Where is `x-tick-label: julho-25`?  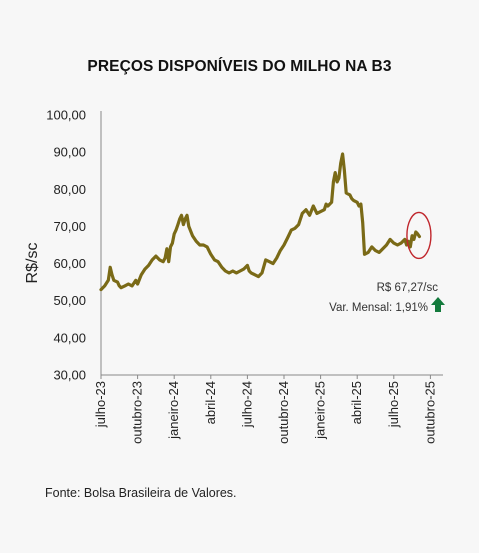 x-tick-label: julho-25 is located at coordinates (393, 404).